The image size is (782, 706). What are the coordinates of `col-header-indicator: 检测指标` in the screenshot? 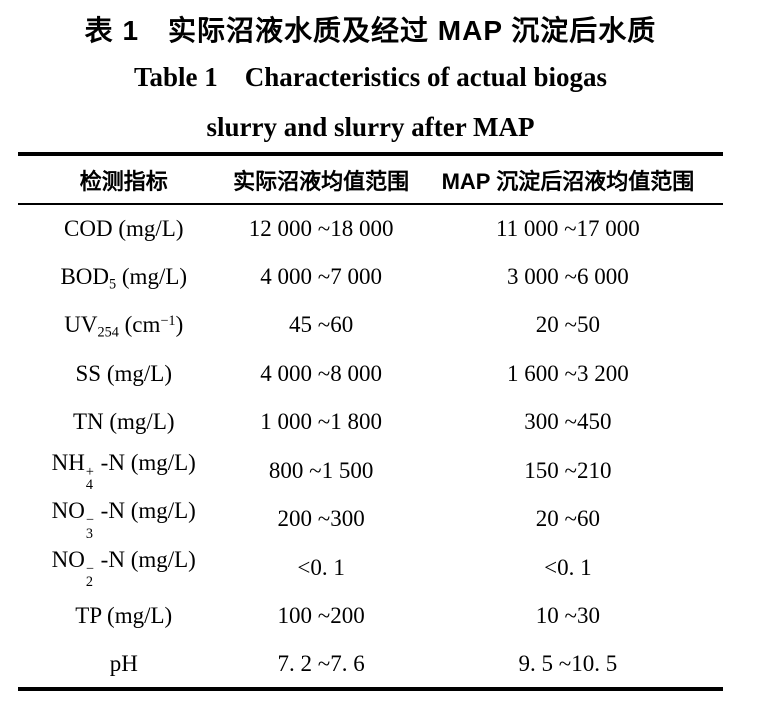 It's located at (123, 181).